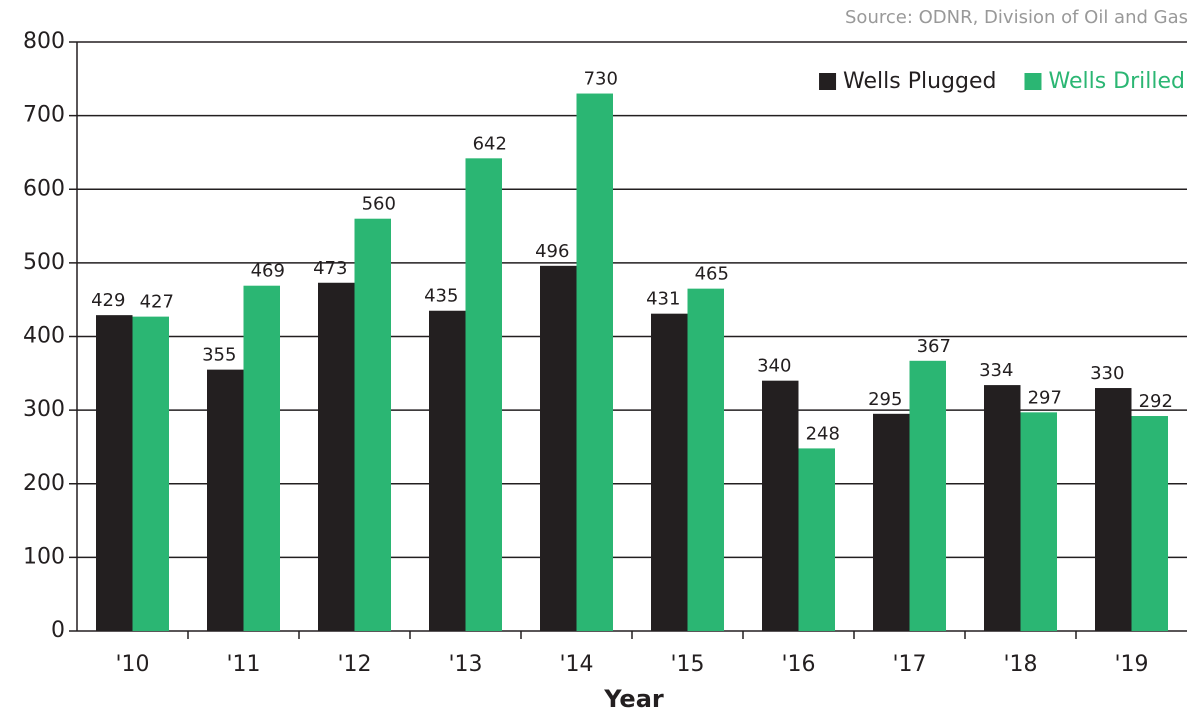  What do you see at coordinates (44, 262) in the screenshot?
I see `y-tick-label: 500` at bounding box center [44, 262].